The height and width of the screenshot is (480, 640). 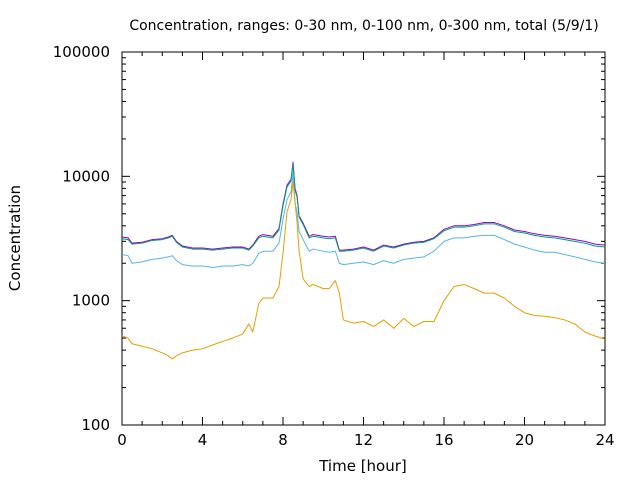 I want to click on y-tick-label: 100, so click(x=95, y=425).